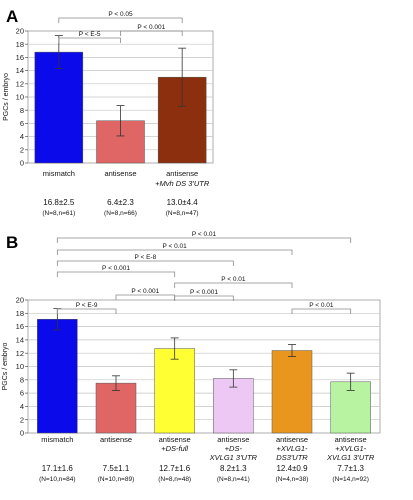 This screenshot has width=413, height=500. What do you see at coordinates (175, 468) in the screenshot?
I see `value-label: 12.7±1.6` at bounding box center [175, 468].